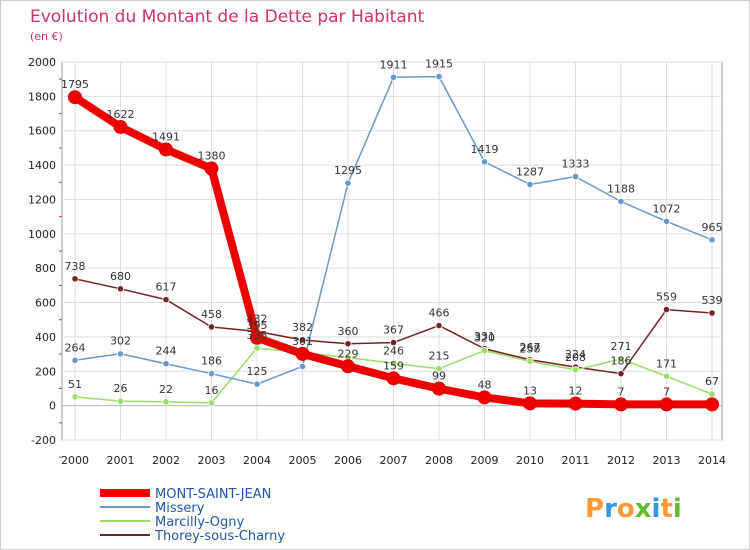 The image size is (750, 550). I want to click on data-label: 320, so click(484, 338).